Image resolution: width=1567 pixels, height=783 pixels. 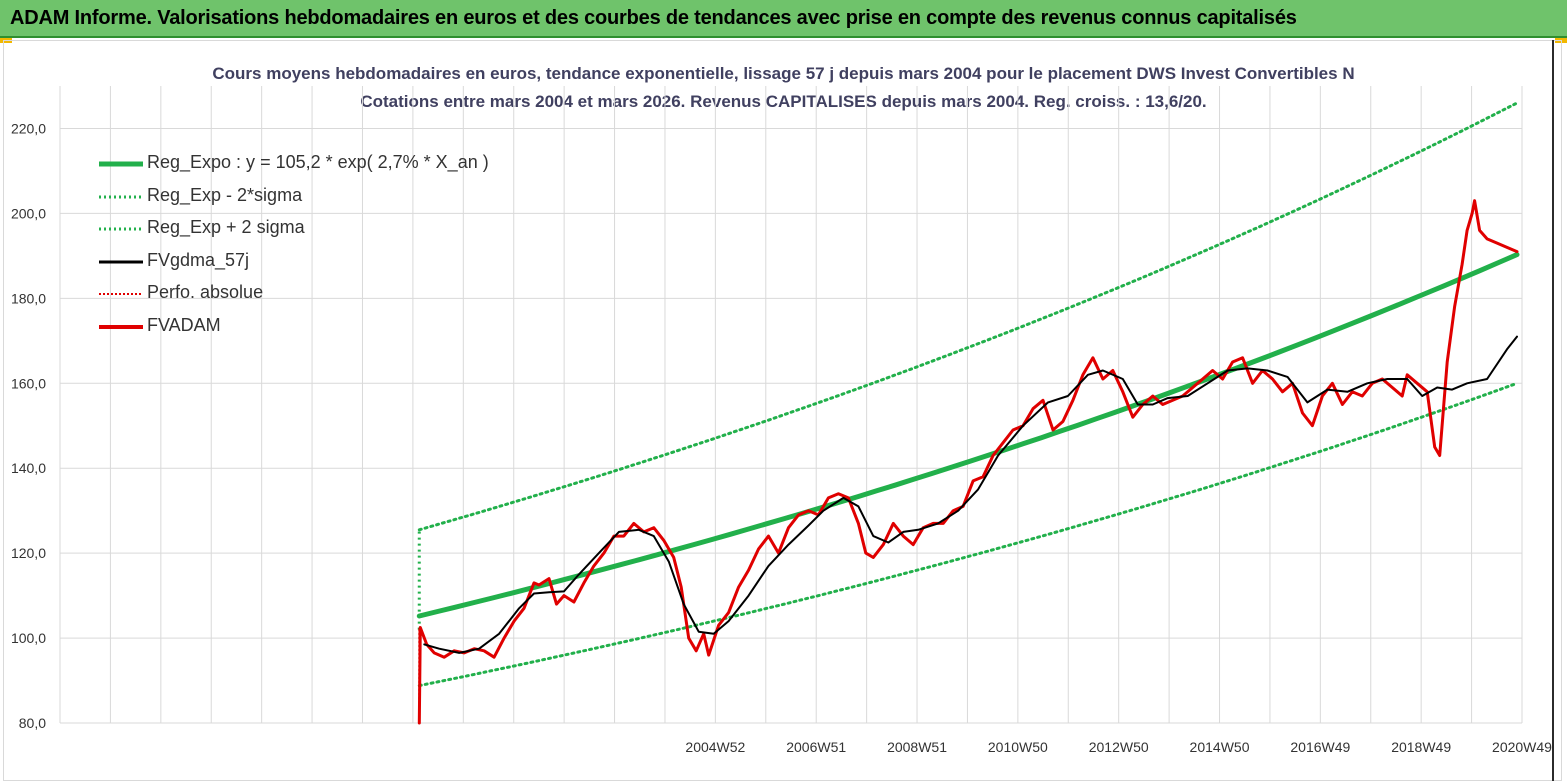 I want to click on y-tick-label: 180,0, so click(x=28, y=298).